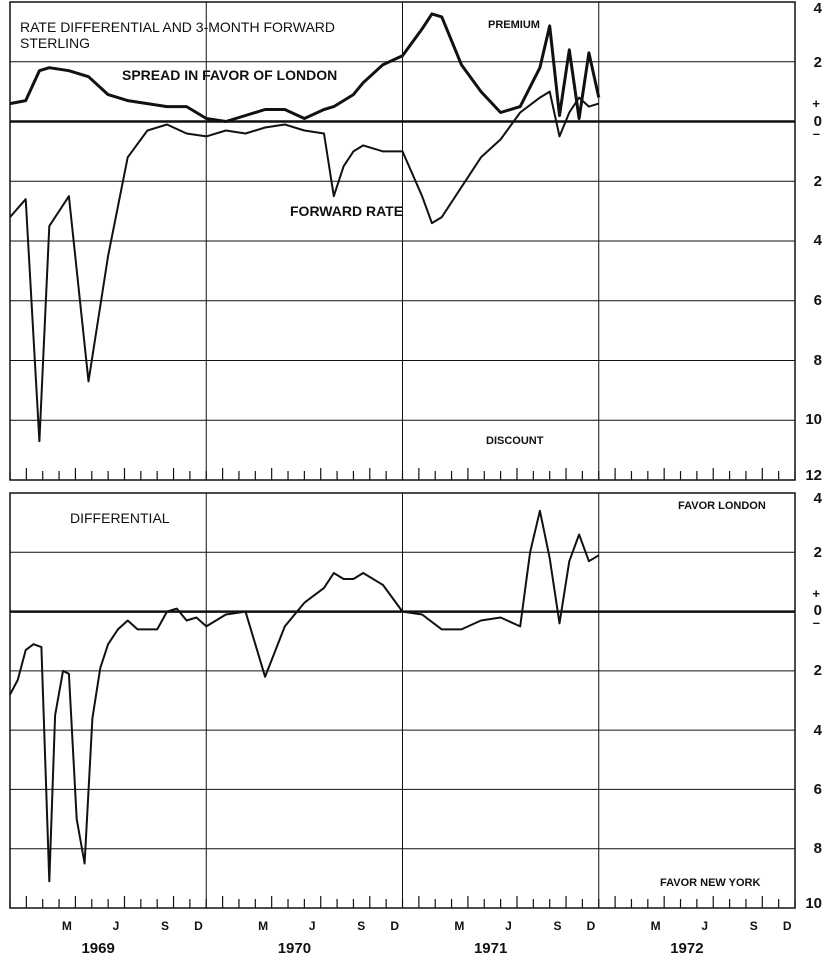 The width and height of the screenshot is (833, 959). I want to click on top-y-tick: 10, so click(813, 419).